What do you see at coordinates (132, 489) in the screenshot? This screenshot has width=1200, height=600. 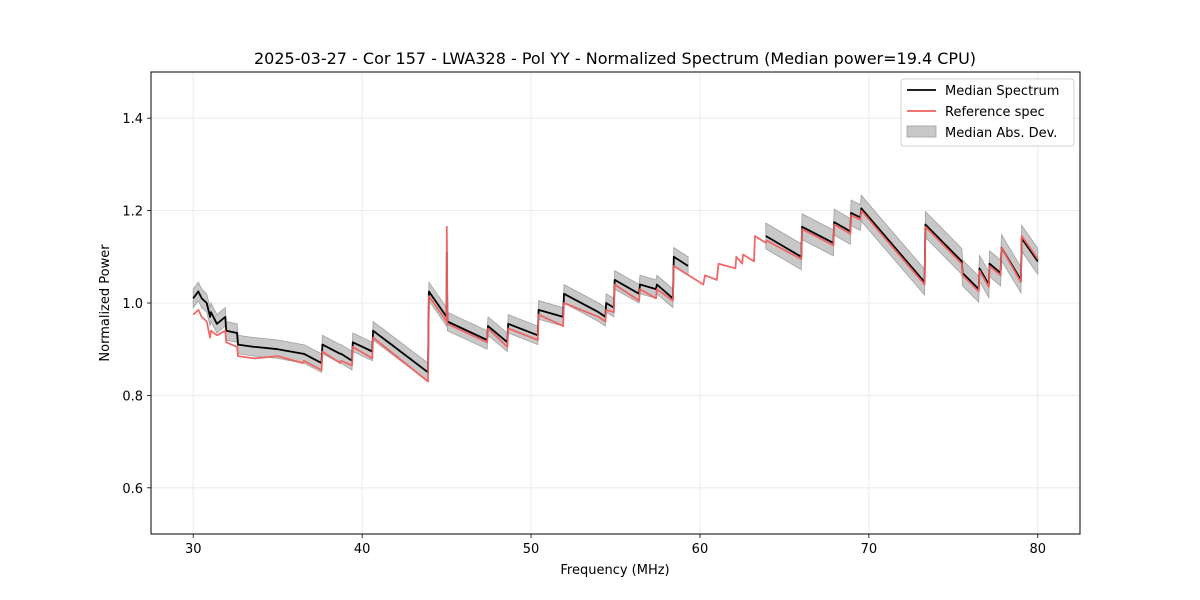 I see `y-tick-label: 0.6` at bounding box center [132, 489].